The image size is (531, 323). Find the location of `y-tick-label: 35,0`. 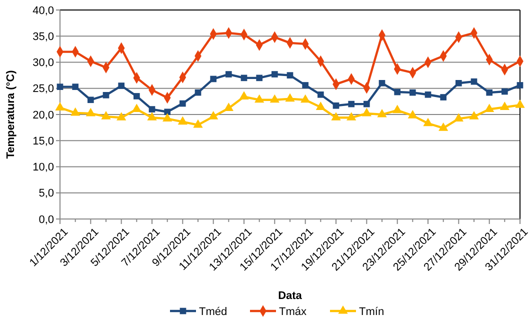

y-tick-label: 35,0 is located at coordinates (43, 36).